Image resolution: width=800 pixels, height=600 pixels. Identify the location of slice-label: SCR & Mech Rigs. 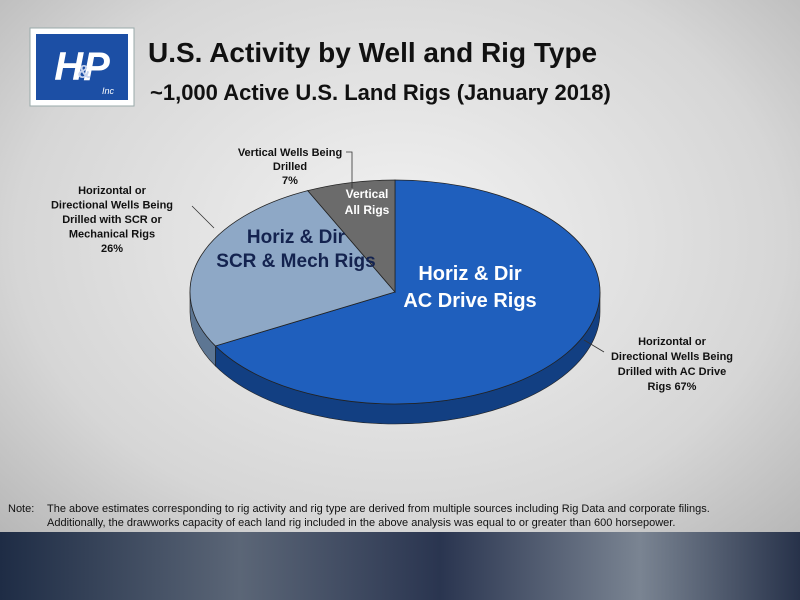
(295, 261).